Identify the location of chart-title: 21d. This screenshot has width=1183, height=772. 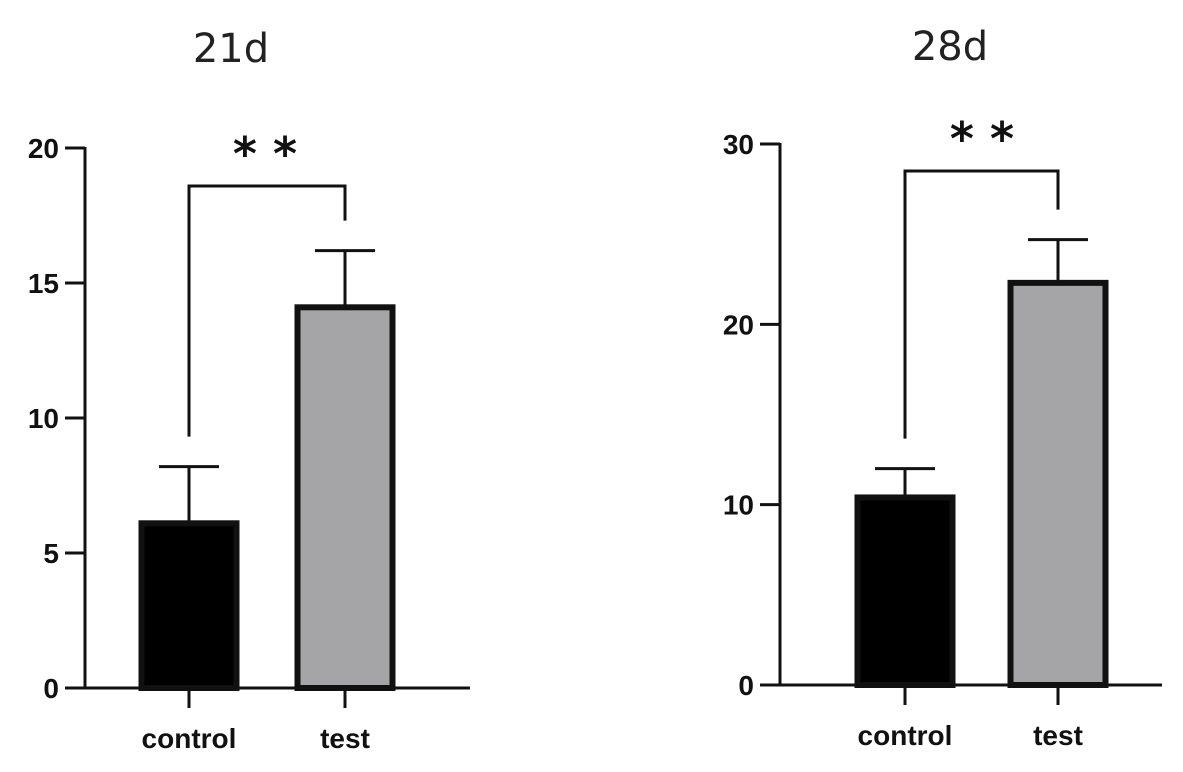
(231, 49).